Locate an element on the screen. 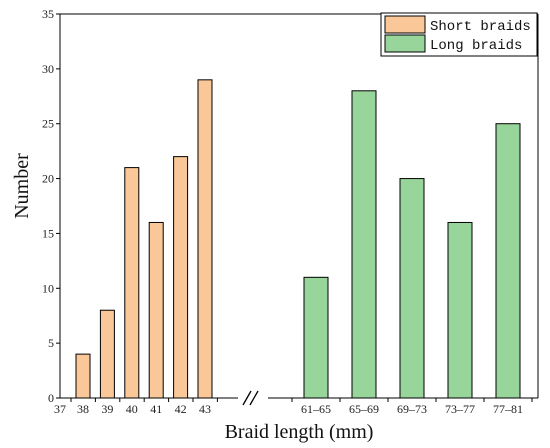  y-tick-label: 20 is located at coordinates (48, 179).